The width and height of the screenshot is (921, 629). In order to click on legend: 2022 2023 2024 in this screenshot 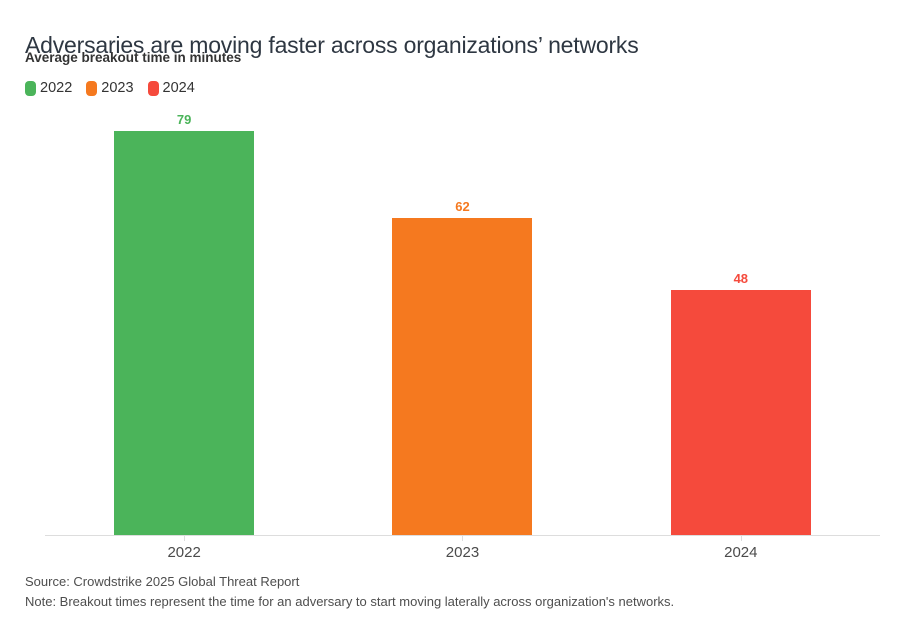, I will do `click(110, 88)`.